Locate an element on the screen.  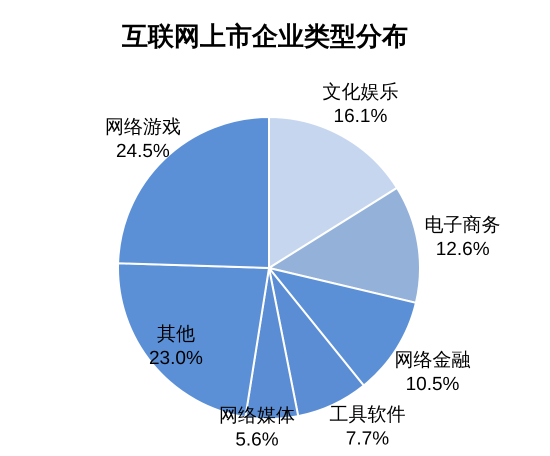
slice-label: 网络金融 is located at coordinates (432, 361).